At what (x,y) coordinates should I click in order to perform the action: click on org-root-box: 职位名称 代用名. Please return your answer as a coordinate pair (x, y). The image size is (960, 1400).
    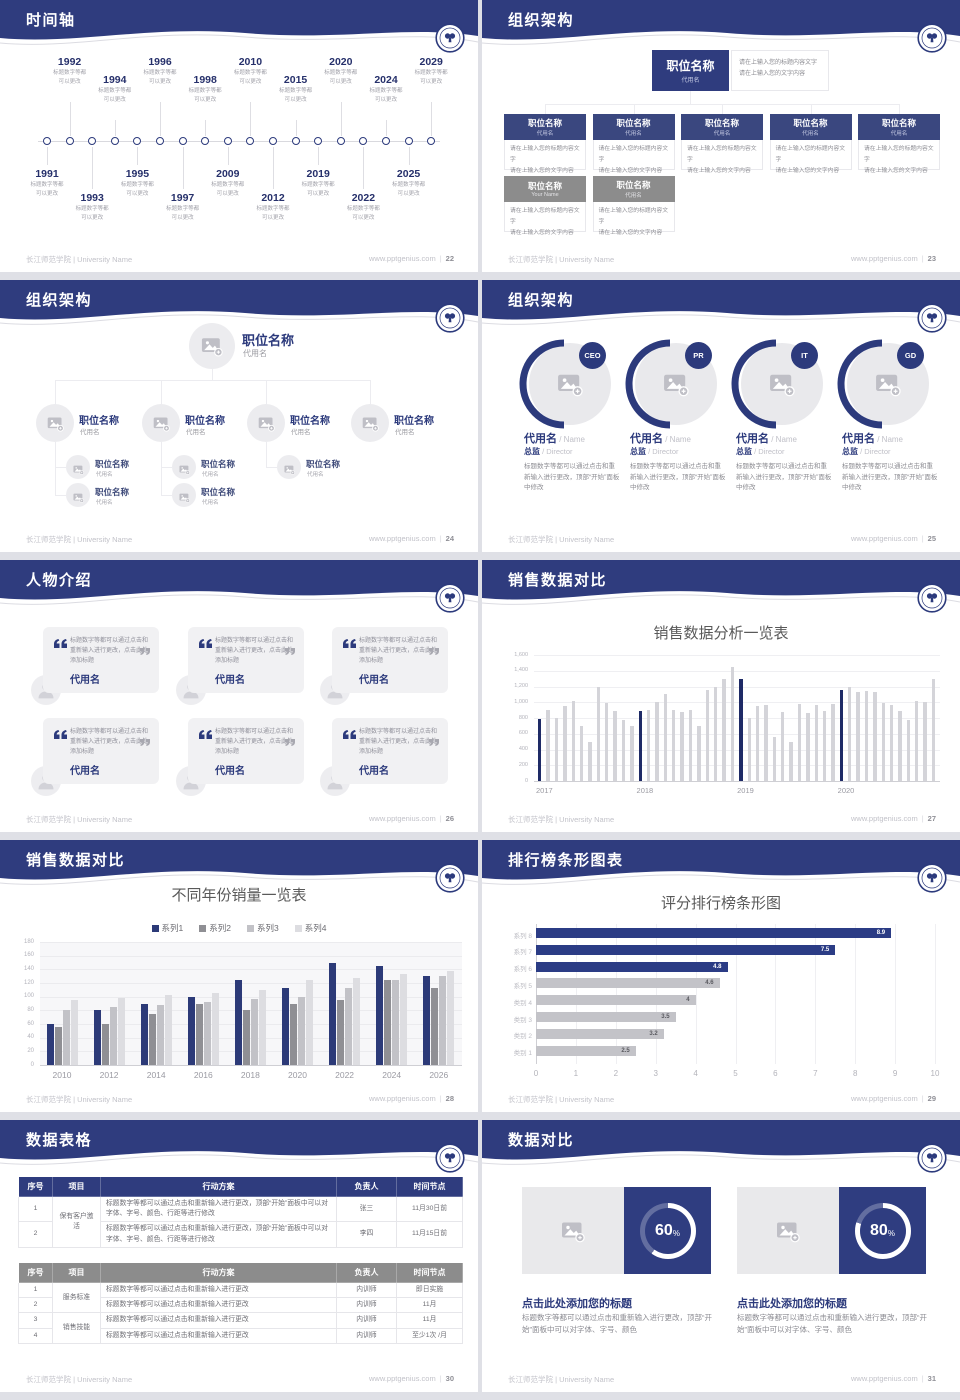
    Looking at the image, I should click on (690, 70).